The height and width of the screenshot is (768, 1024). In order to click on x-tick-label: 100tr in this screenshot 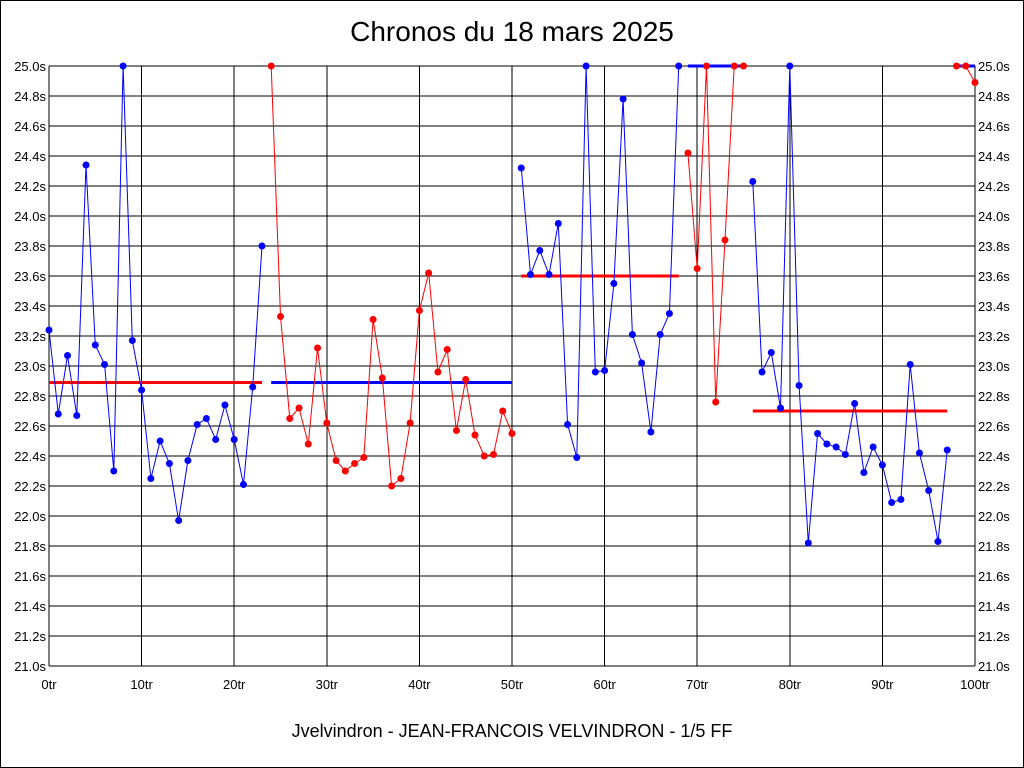, I will do `click(975, 684)`.